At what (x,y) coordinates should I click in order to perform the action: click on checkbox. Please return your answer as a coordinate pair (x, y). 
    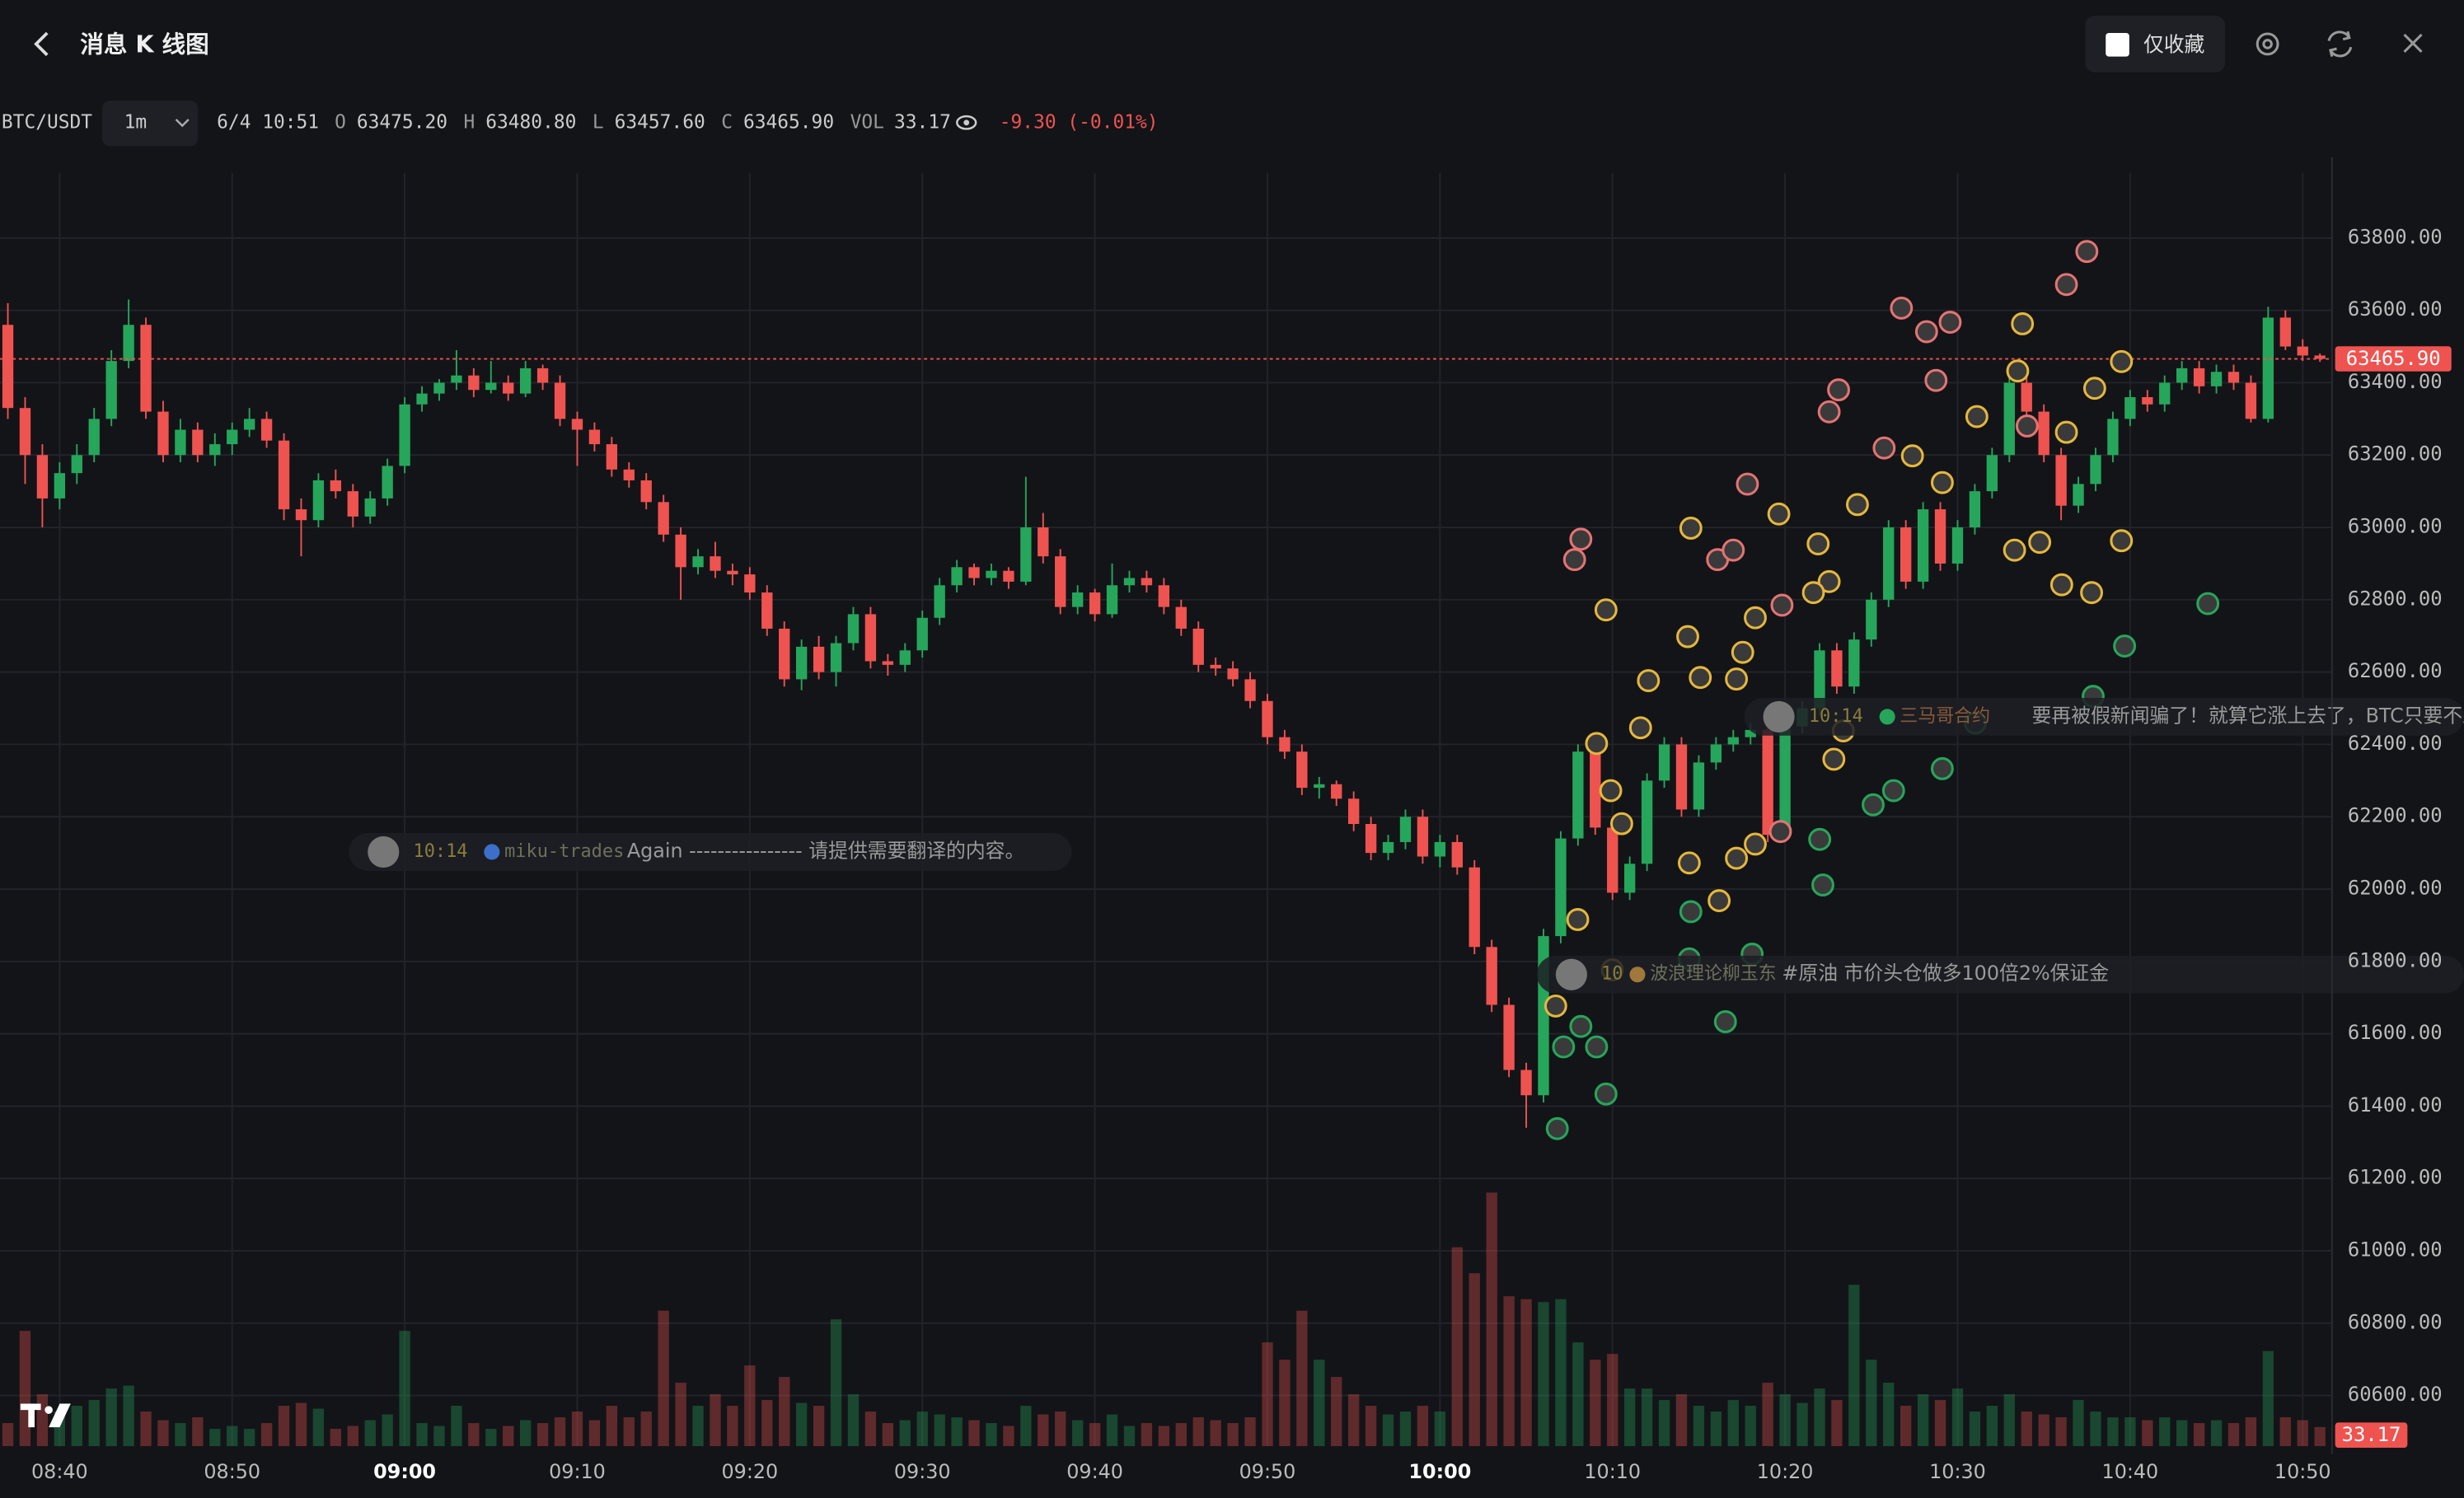
    Looking at the image, I should click on (2117, 45).